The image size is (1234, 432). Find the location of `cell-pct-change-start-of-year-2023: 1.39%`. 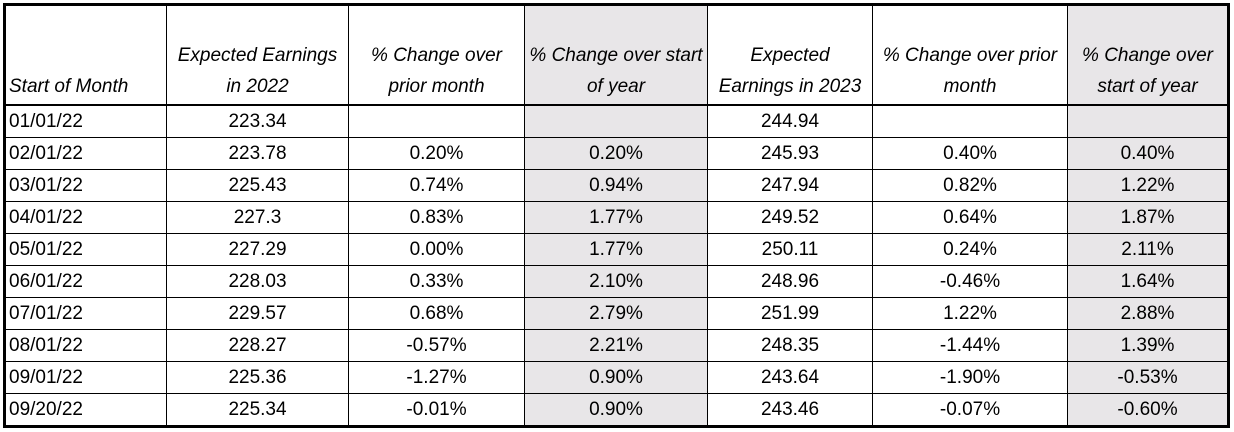

cell-pct-change-start-of-year-2023: 1.39% is located at coordinates (1148, 345).